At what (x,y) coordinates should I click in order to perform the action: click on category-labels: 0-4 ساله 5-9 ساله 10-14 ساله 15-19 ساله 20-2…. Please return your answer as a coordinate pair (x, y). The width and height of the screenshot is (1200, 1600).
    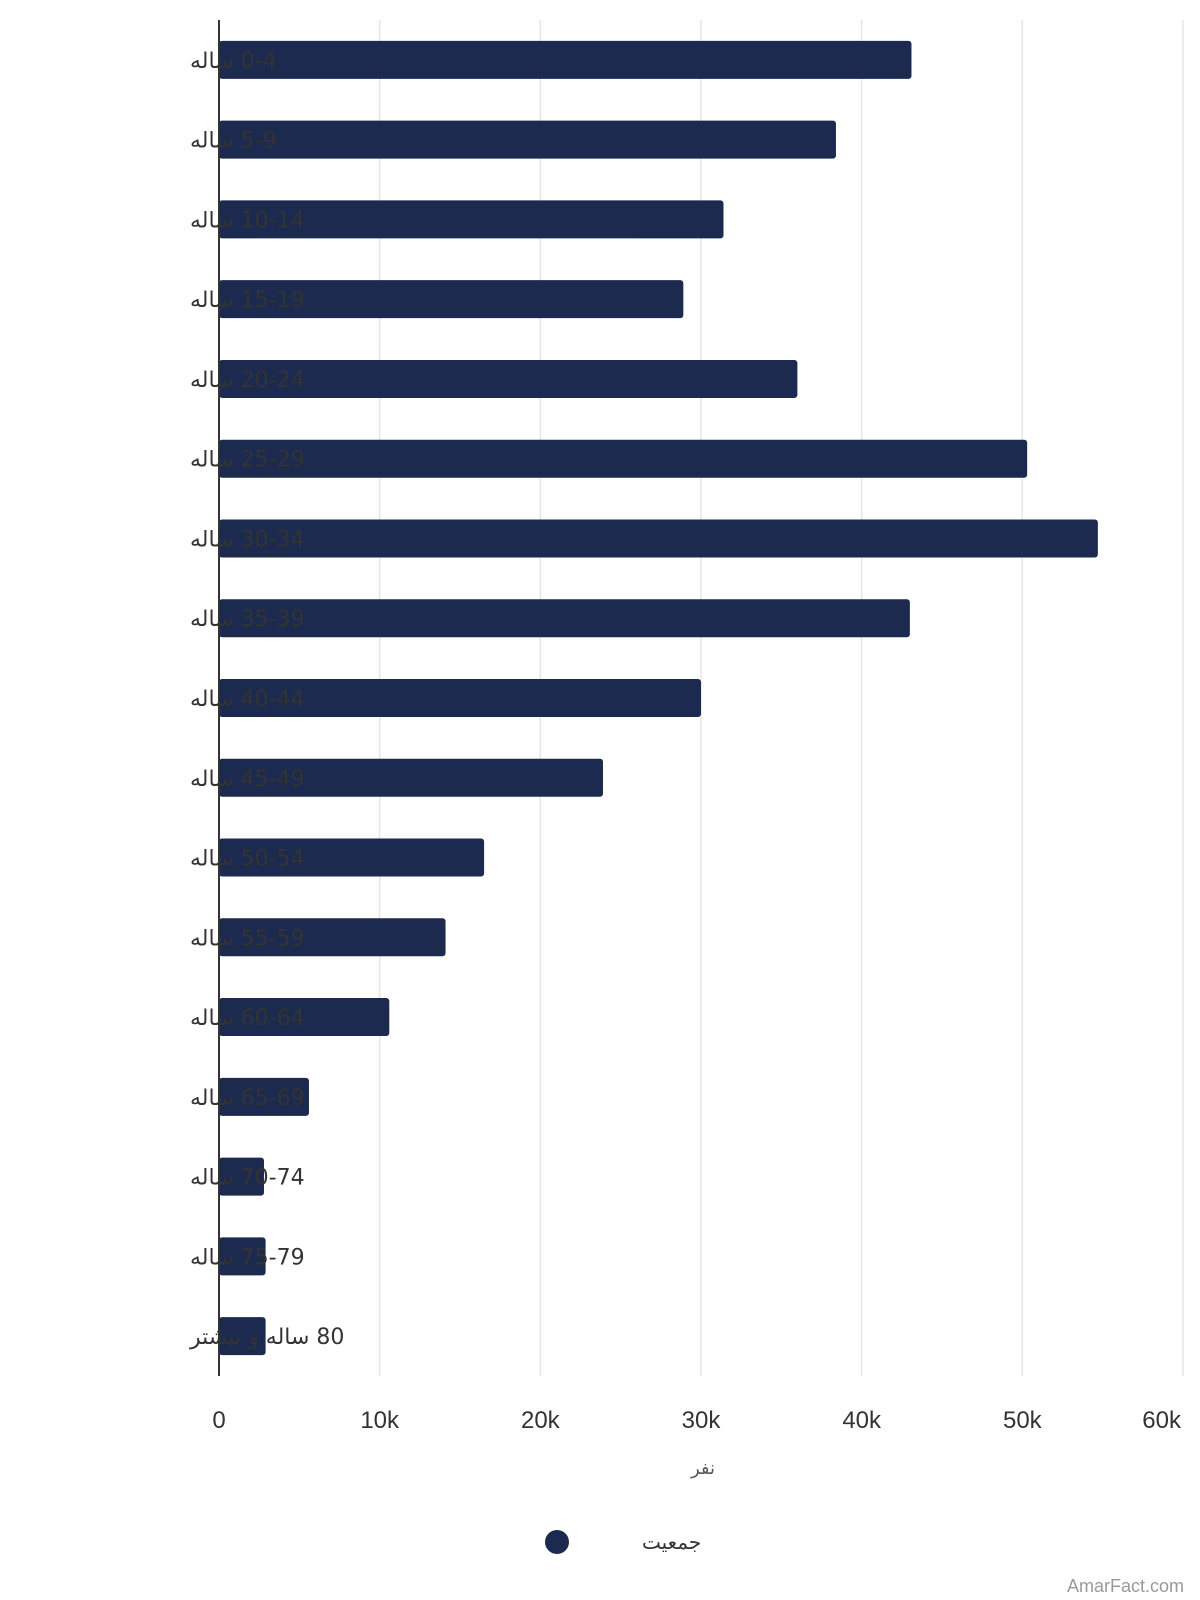
    Looking at the image, I should click on (266, 699).